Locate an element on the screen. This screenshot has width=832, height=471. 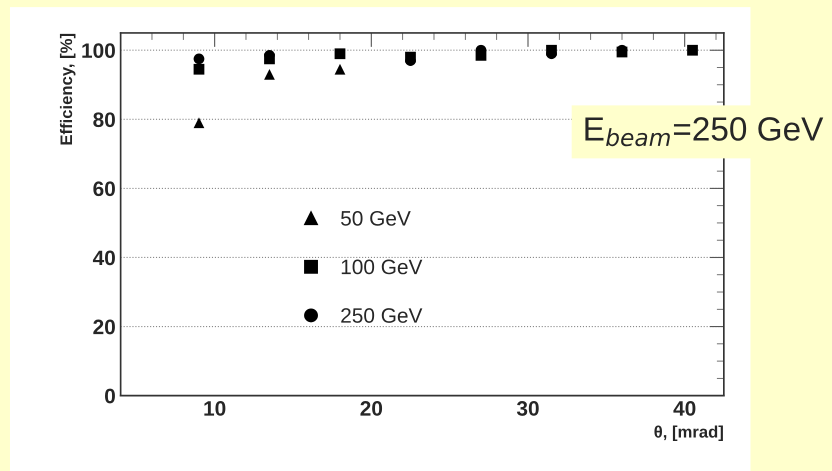
legend-label: 250 GeV is located at coordinates (381, 315).